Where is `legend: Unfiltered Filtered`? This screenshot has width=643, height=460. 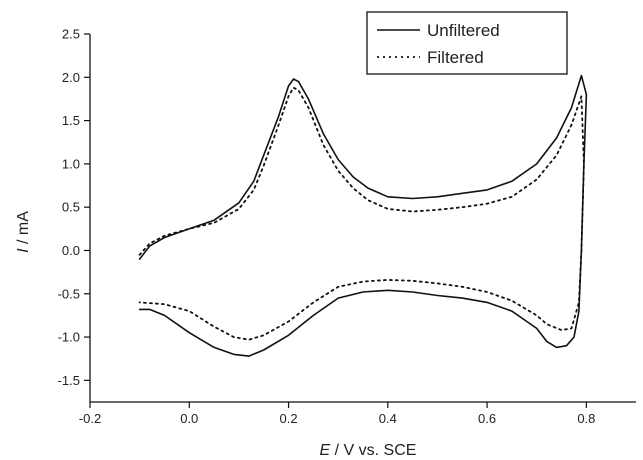
legend: Unfiltered Filtered is located at coordinates (467, 43).